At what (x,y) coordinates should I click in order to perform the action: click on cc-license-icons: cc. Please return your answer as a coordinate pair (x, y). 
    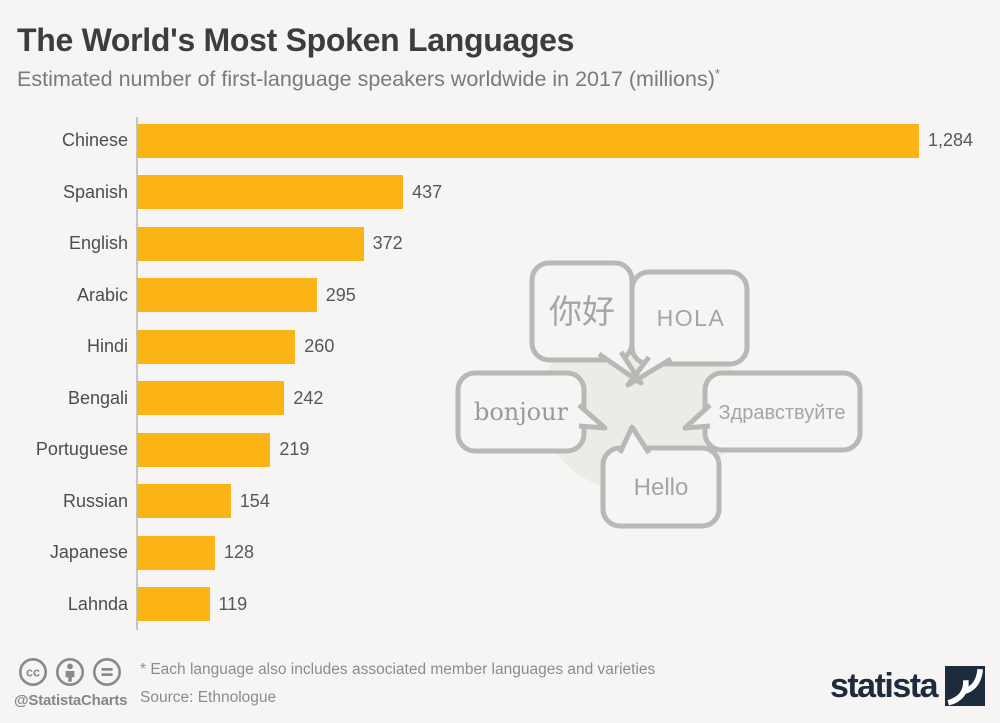
    Looking at the image, I should click on (76, 672).